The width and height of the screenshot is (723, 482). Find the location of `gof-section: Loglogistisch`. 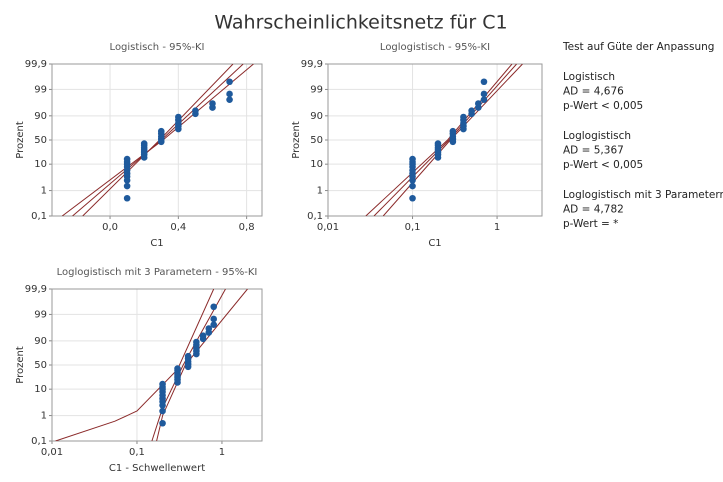

gof-section: Loglogistisch is located at coordinates (597, 136).